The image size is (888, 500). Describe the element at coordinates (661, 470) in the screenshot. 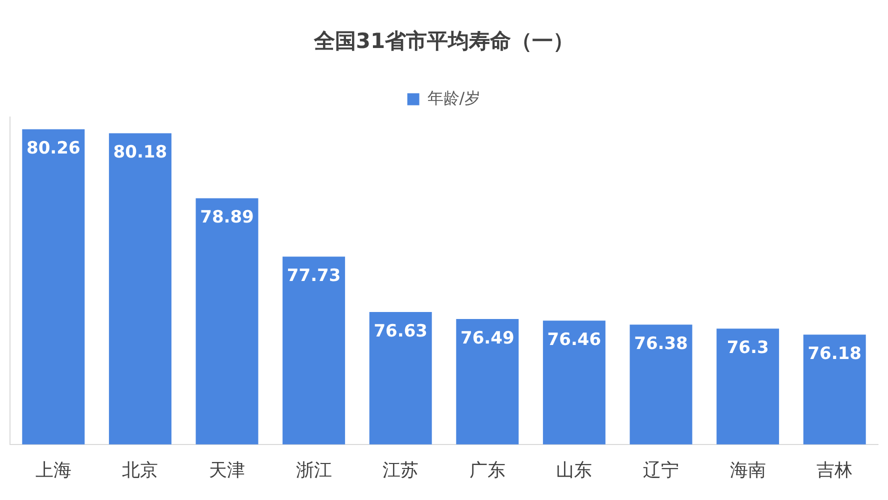

I see `x-tick-label: 辽宁` at that location.